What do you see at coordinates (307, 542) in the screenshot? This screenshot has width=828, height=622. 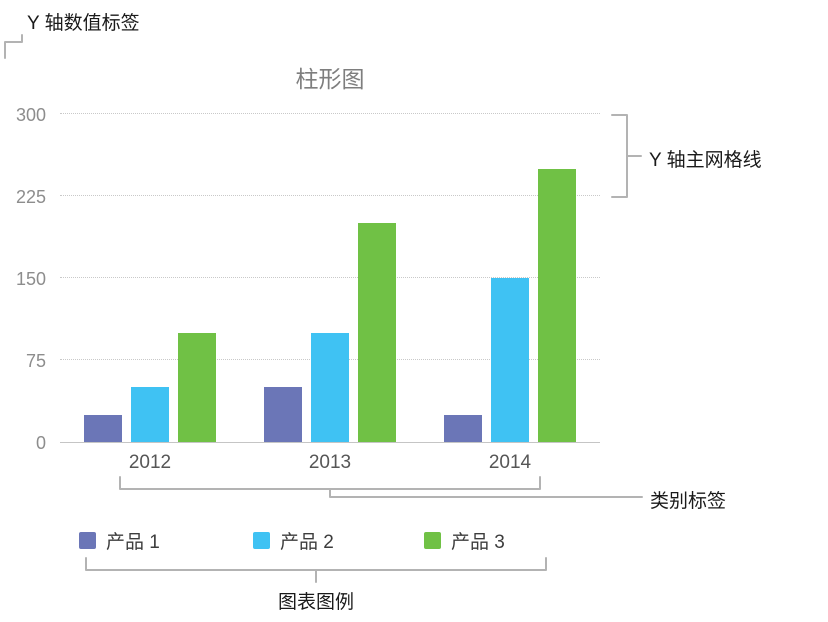 I see `legend-label-2: 产品 2` at bounding box center [307, 542].